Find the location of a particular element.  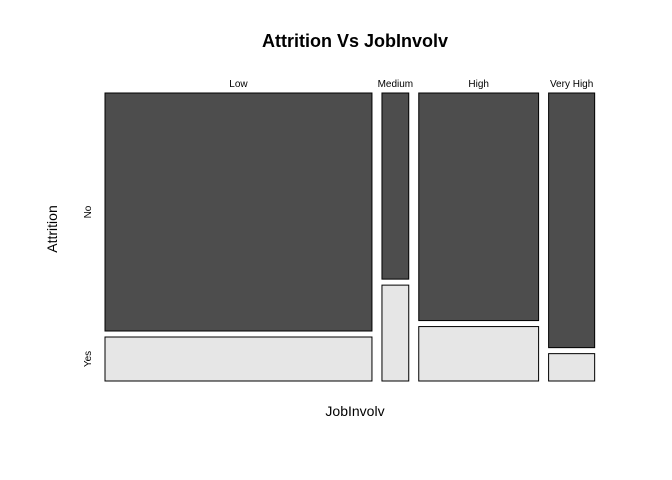

tile-low-yes is located at coordinates (238, 359).